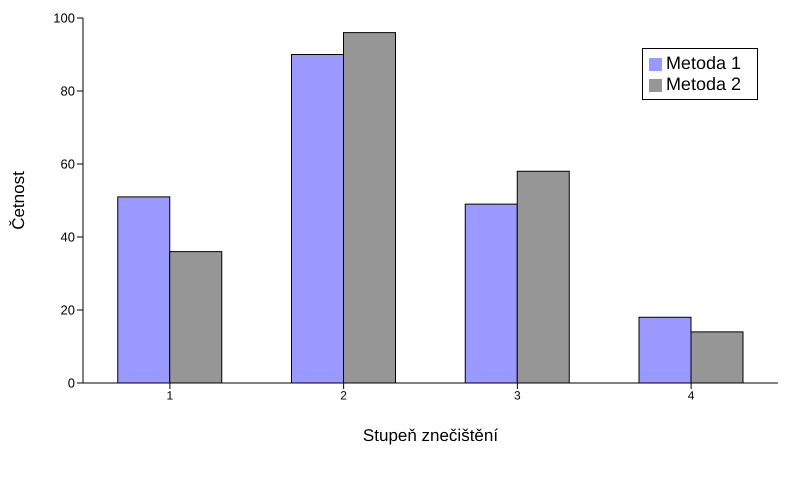 The image size is (786, 503). Describe the element at coordinates (67, 310) in the screenshot. I see `y-tick-label: 20` at that location.